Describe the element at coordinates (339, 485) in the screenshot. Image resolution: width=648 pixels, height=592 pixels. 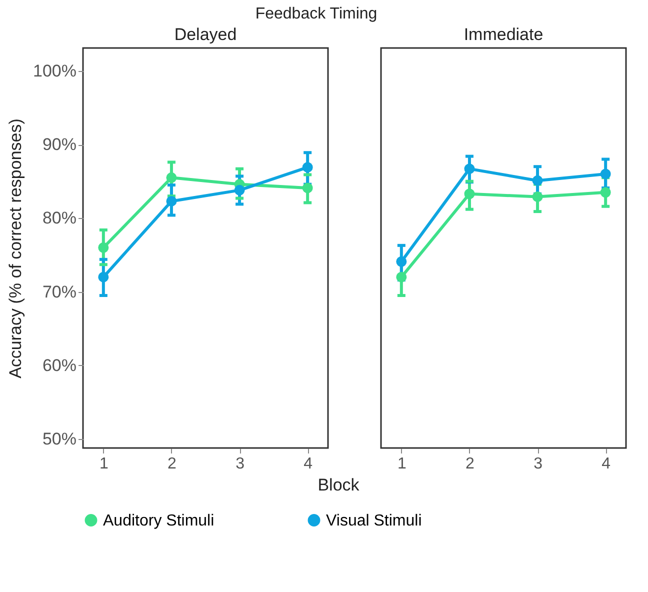
I see `x-axis-title: Block` at that location.